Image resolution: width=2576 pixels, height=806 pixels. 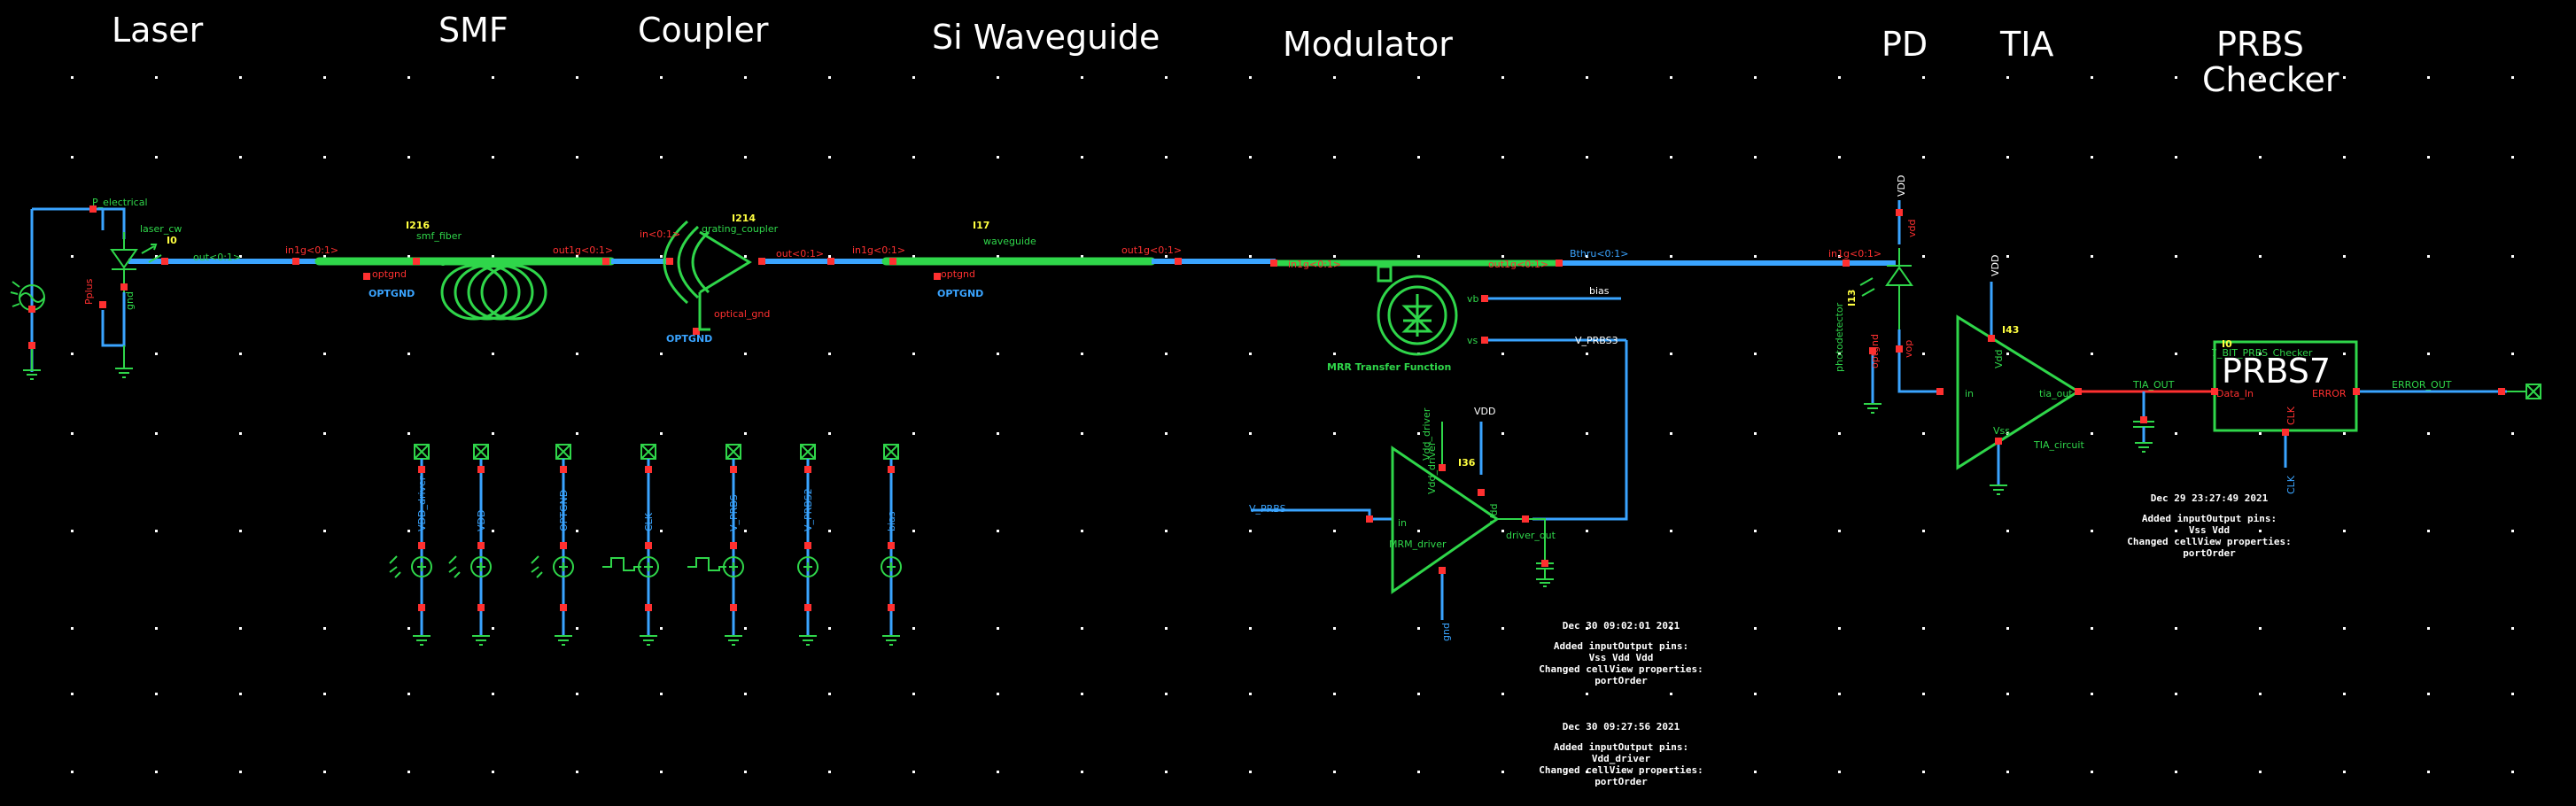 I want to click on laser-pplus: Pplus, so click(x=89, y=291).